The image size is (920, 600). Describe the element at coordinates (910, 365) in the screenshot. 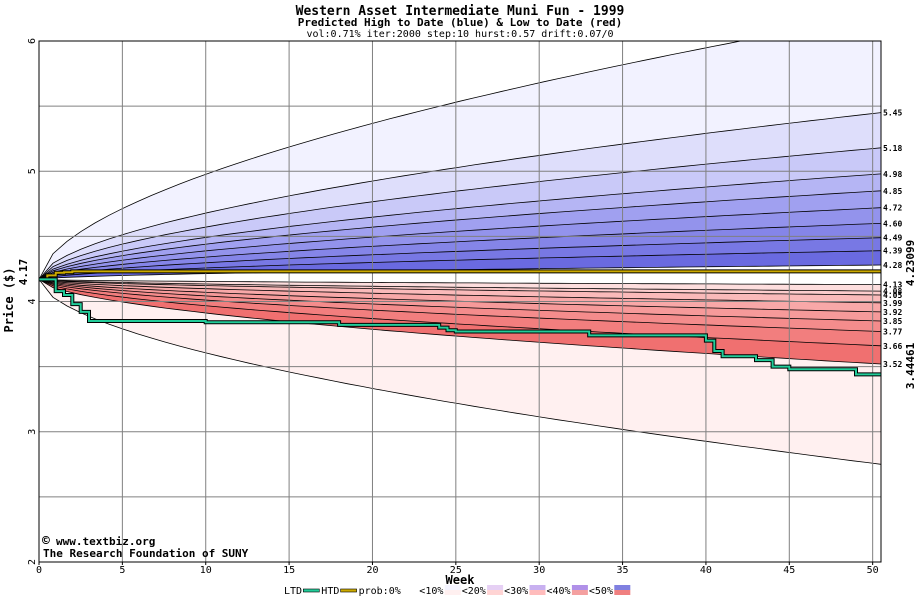

I see `ltd-final-label: 3.44461` at that location.